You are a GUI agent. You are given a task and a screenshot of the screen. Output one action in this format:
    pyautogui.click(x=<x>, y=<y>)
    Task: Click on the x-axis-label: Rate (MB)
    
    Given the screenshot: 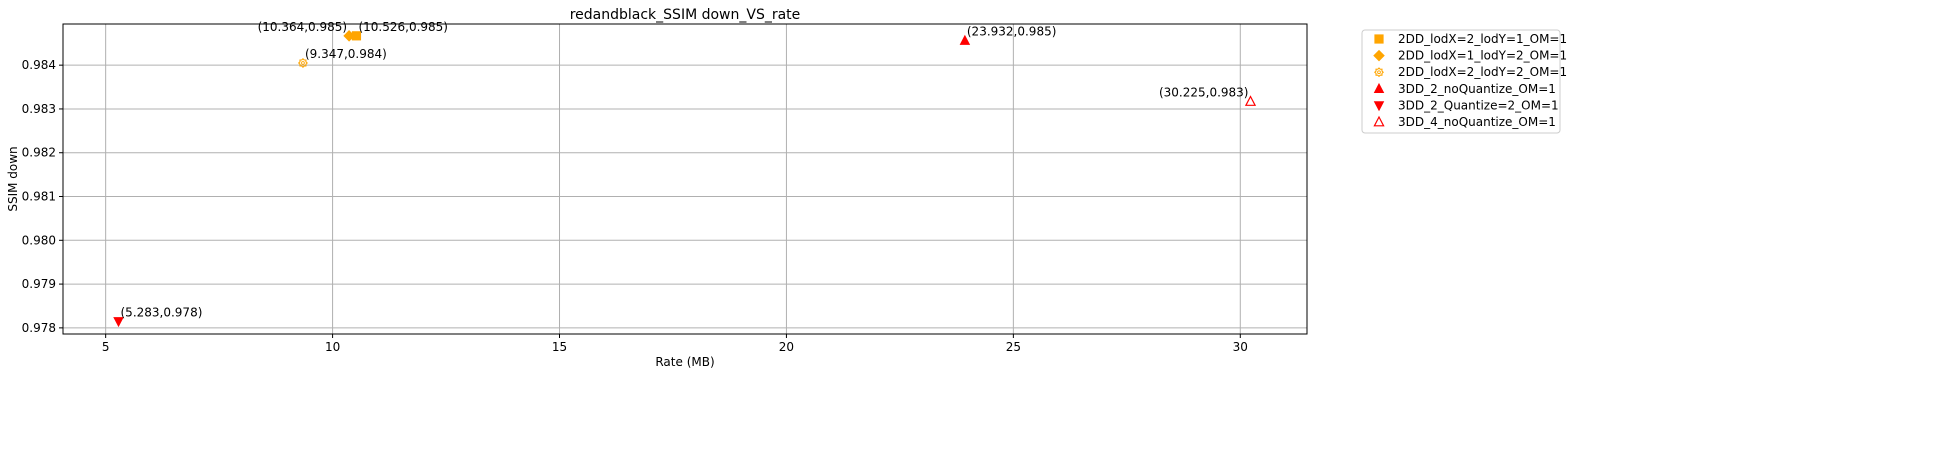 What is the action you would take?
    pyautogui.click(x=684, y=362)
    